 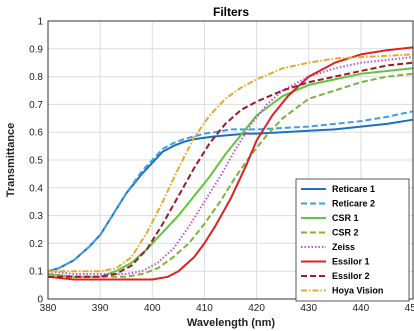 I want to click on y-tick-label: 0.1, so click(x=36, y=272).